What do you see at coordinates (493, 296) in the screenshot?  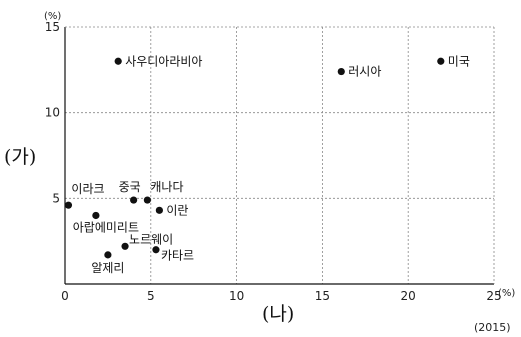 I see `x-tick-label: 25` at bounding box center [493, 296].